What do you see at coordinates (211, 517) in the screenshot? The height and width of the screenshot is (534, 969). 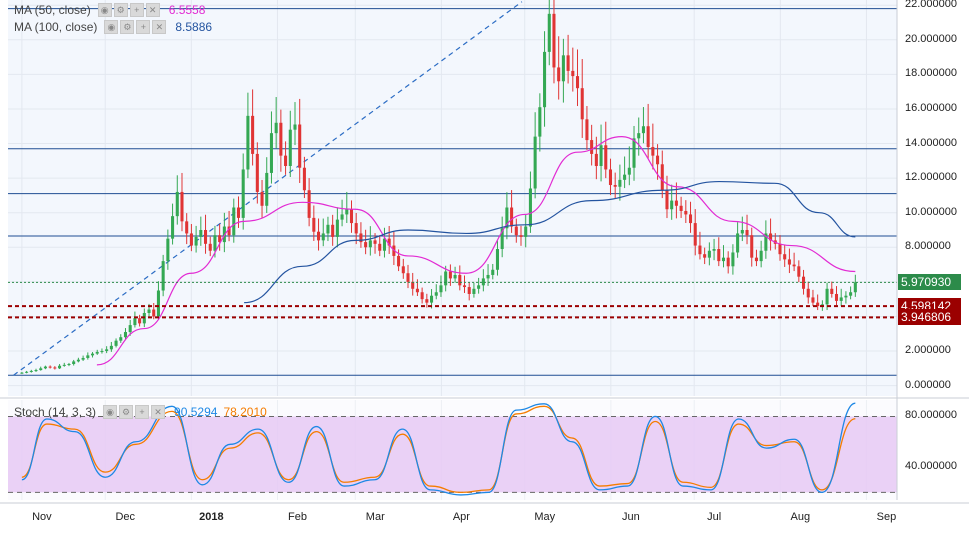 I see `x-tick-label: 2018` at bounding box center [211, 517].